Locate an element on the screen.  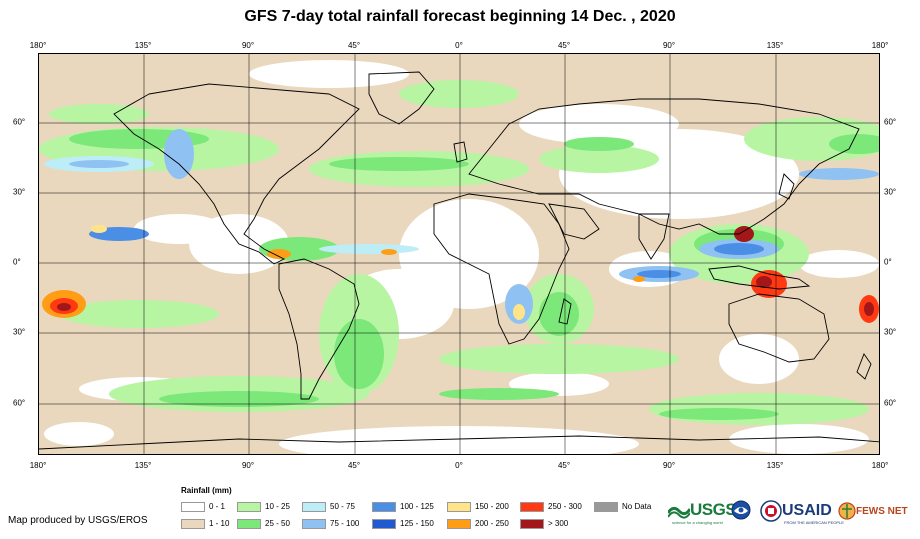
legend-item: 125 - 150 is located at coordinates (403, 523).